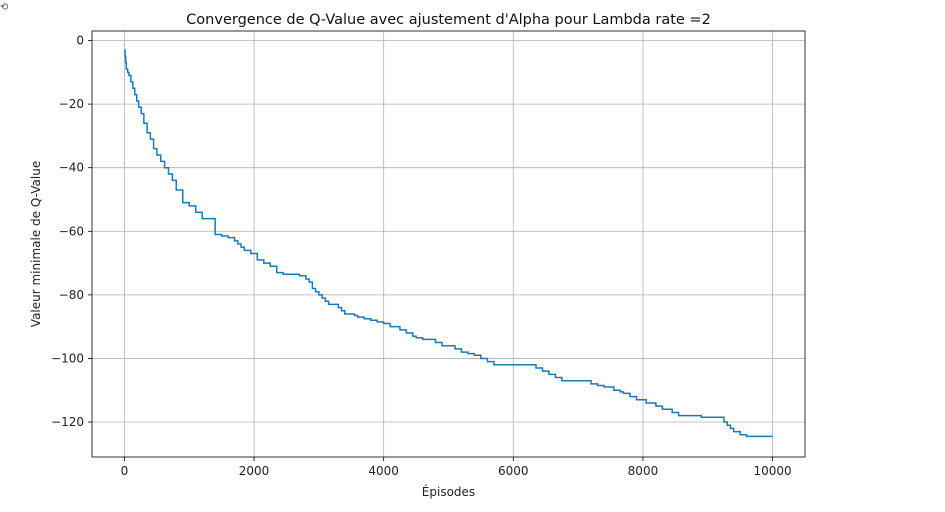 The width and height of the screenshot is (945, 512). What do you see at coordinates (643, 471) in the screenshot?
I see `x-tick-label: 8000` at bounding box center [643, 471].